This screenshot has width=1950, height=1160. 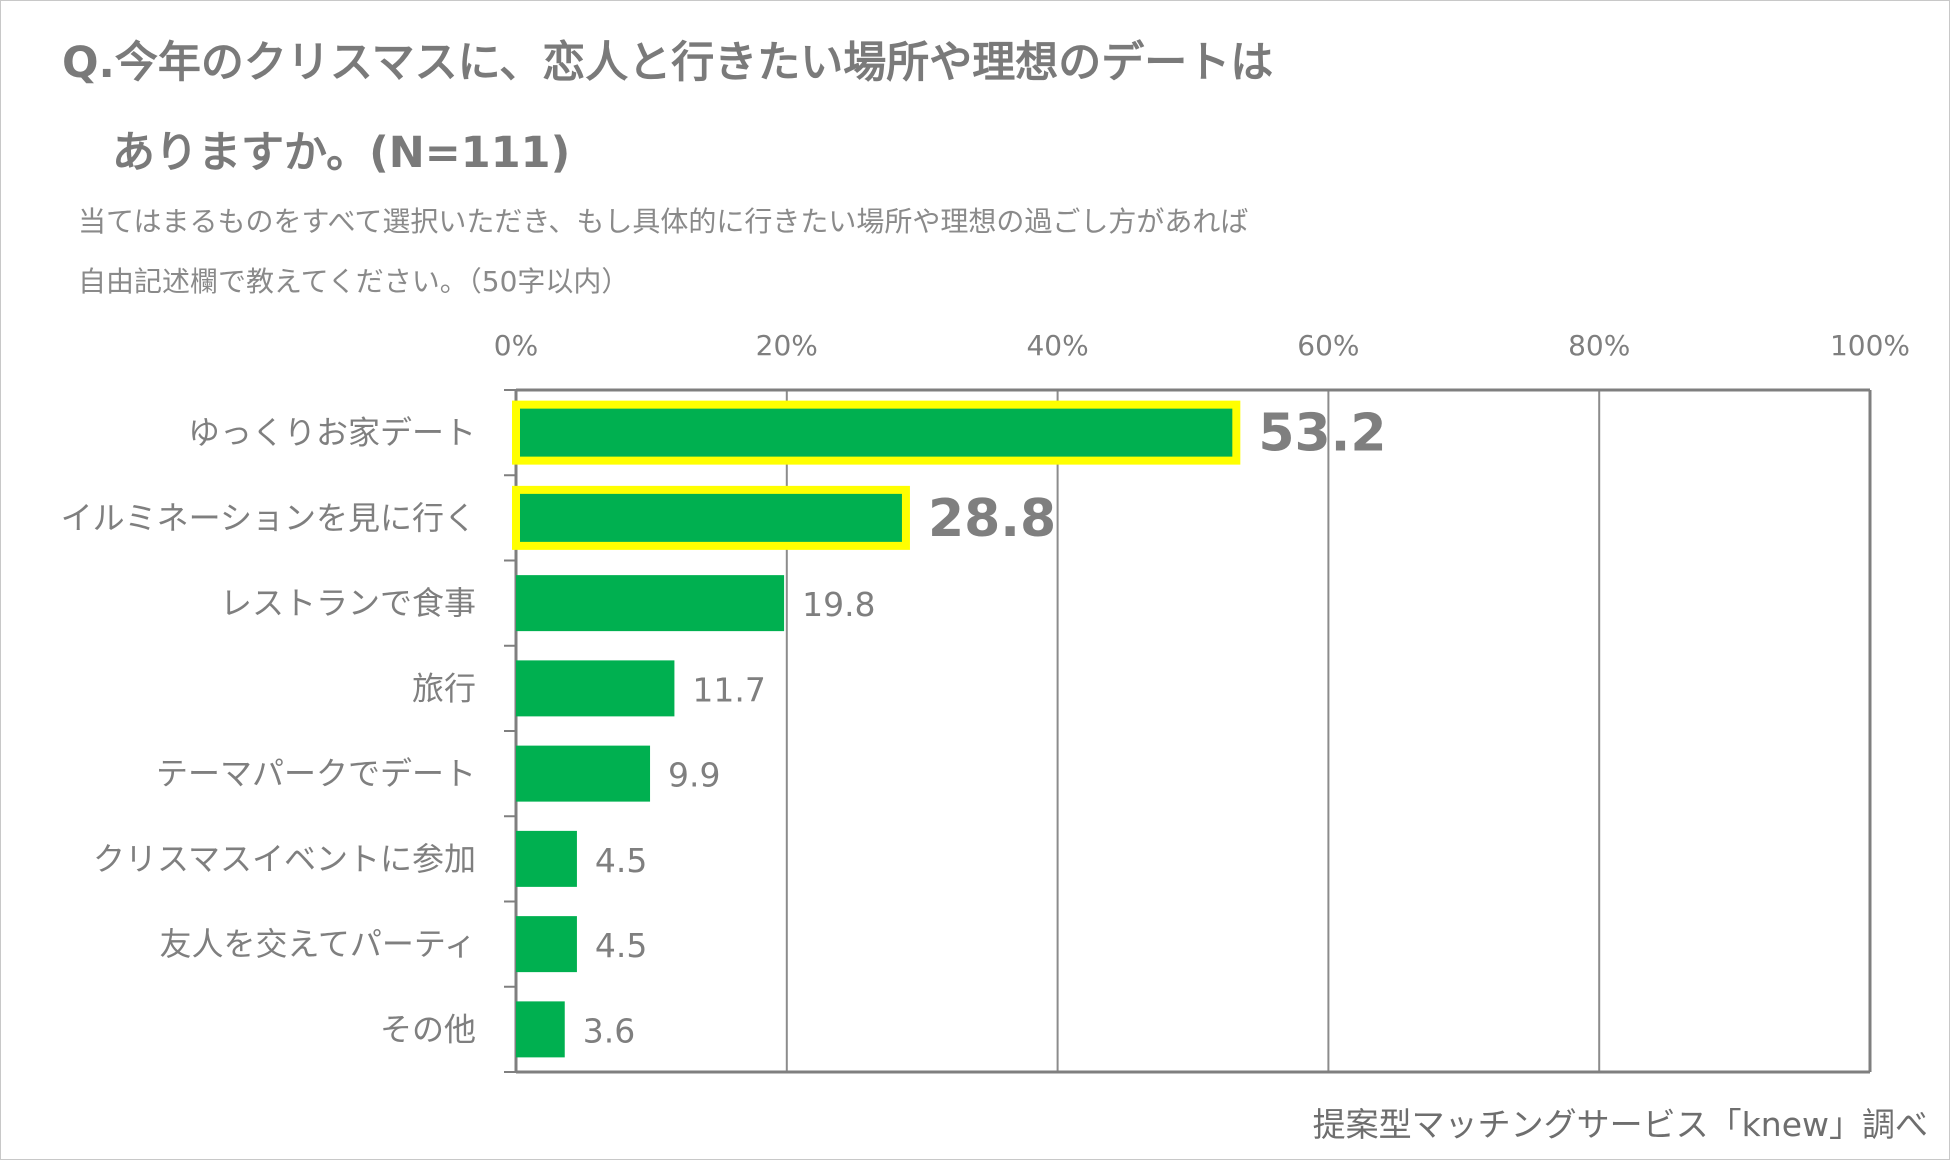 I want to click on chart-subtitle-line2: 自由記述欄で教えてください。（50字以内）, so click(x=354, y=281).